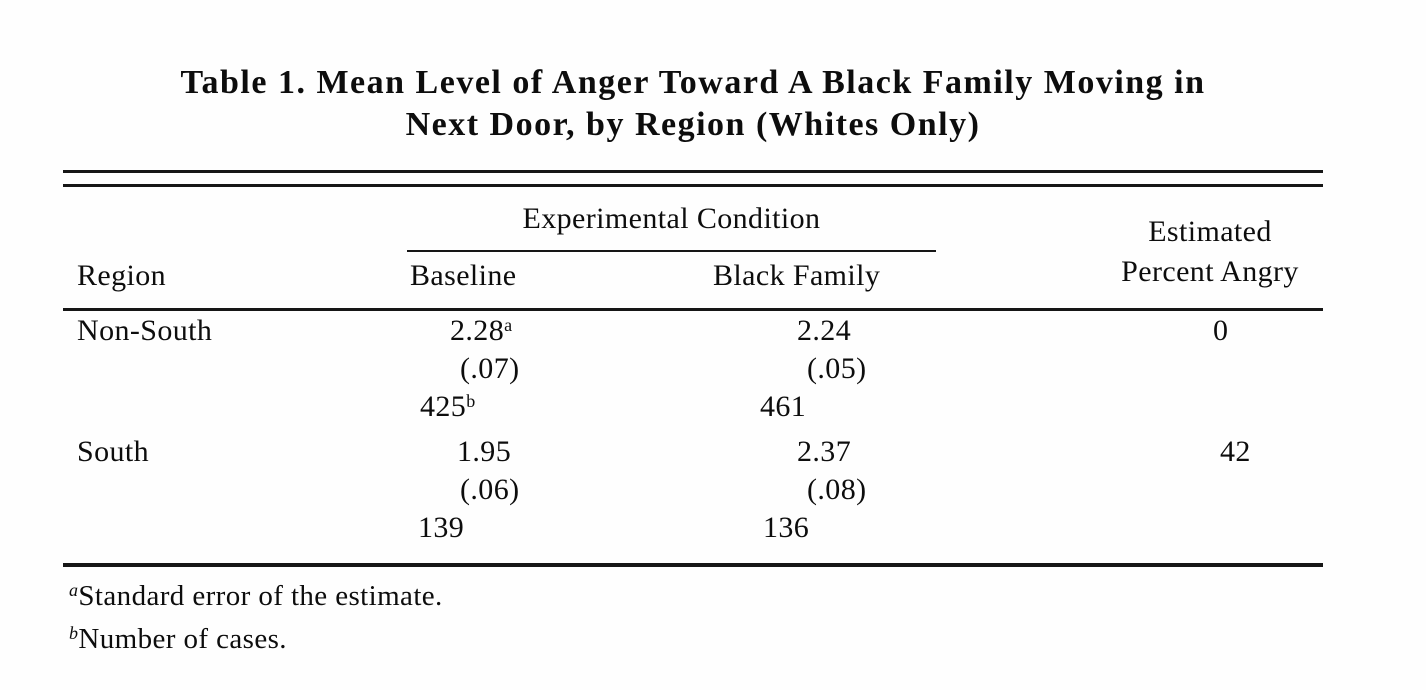  I want to click on row-nonsouth-baseline-n: 425b, so click(447, 407).